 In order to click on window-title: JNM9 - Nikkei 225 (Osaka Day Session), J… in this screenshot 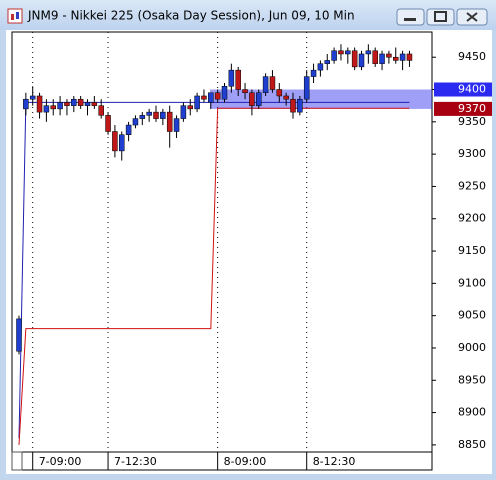, I will do `click(191, 16)`.